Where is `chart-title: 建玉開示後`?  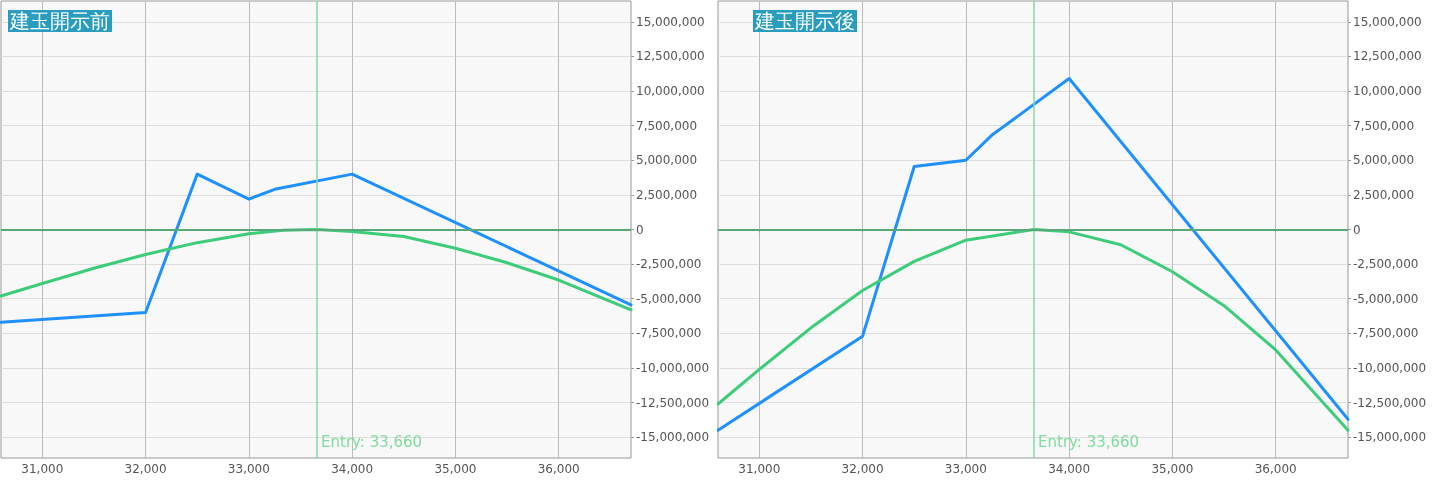 chart-title: 建玉開示後 is located at coordinates (804, 21).